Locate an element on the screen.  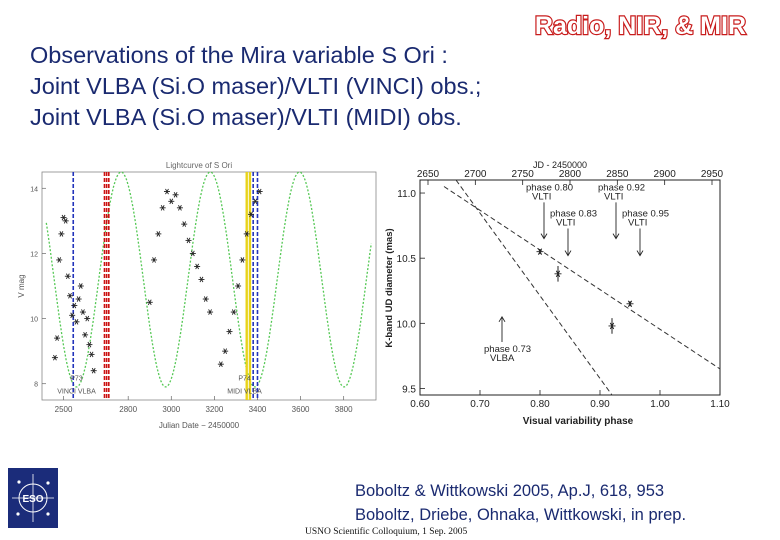
lightcurve-title: Lightcurve of S Ori is located at coordinates (199, 165).